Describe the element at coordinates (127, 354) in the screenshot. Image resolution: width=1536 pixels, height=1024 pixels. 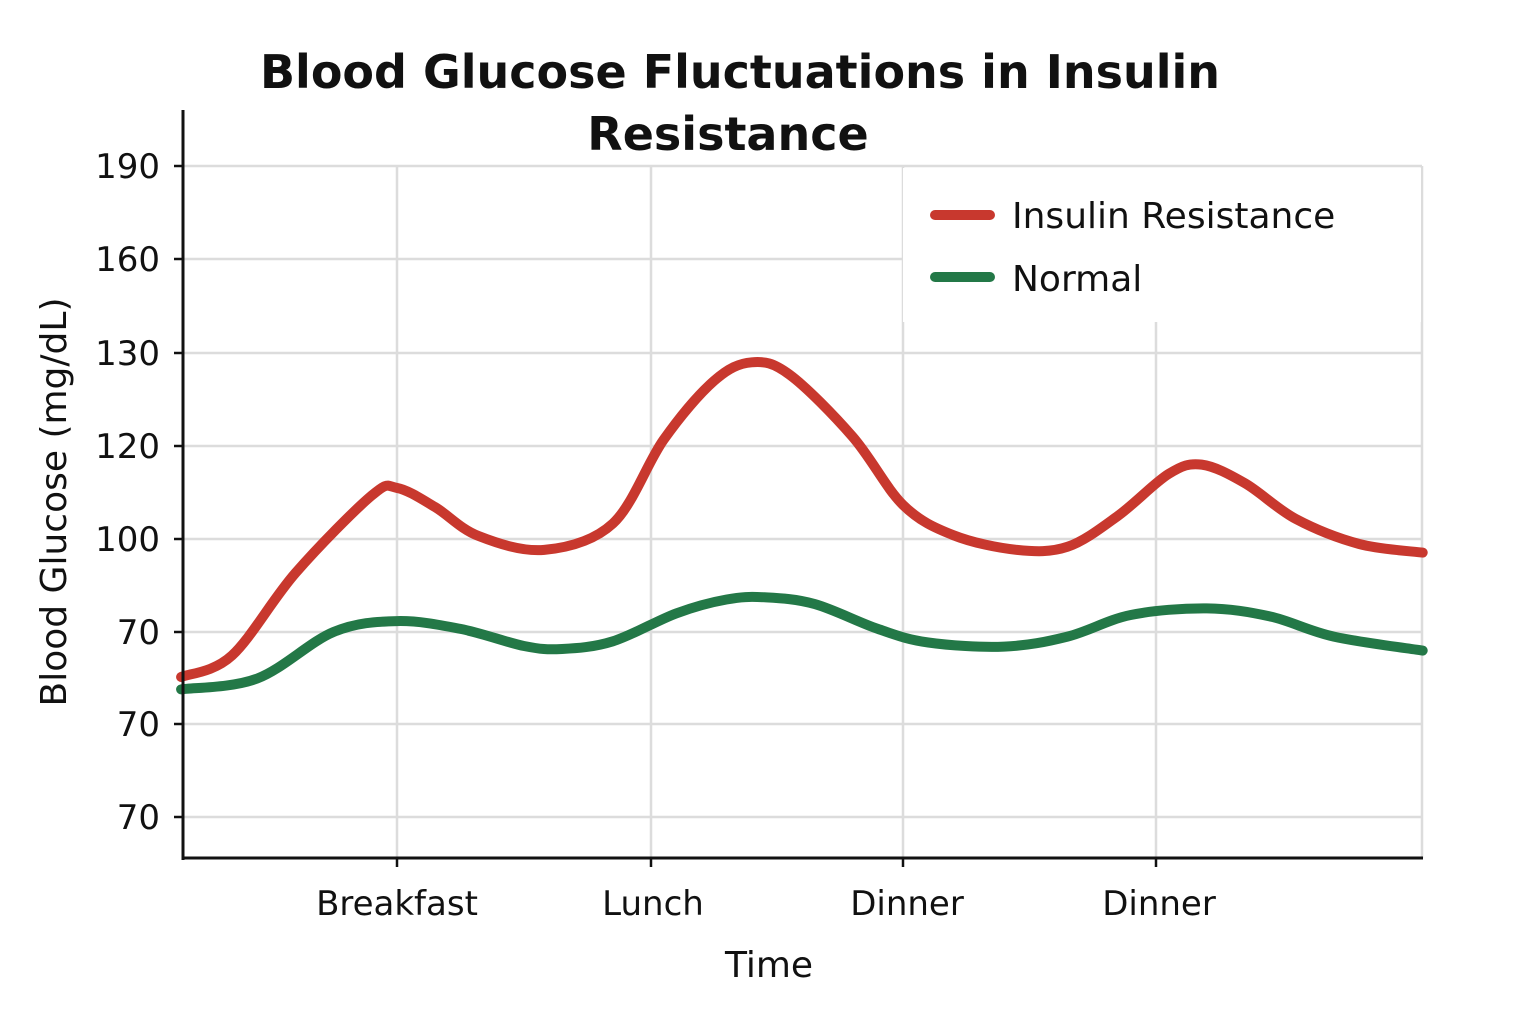
I see `y-tick-label-3: 130` at that location.